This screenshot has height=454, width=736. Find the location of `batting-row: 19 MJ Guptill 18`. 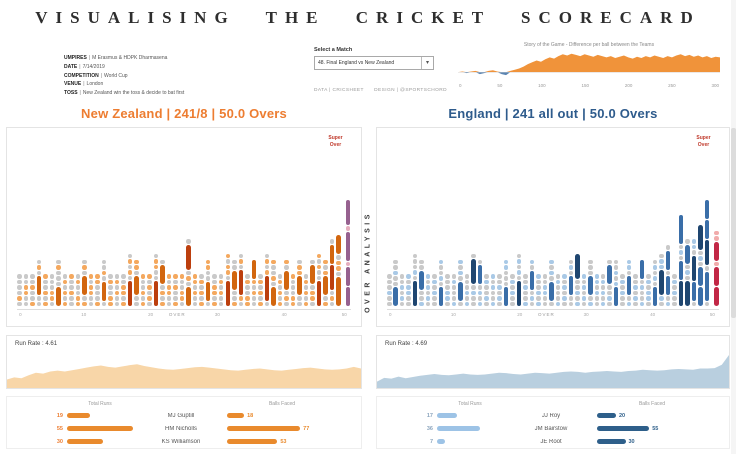

batting-row: 19 MJ Guptill 18 is located at coordinates (184, 415).